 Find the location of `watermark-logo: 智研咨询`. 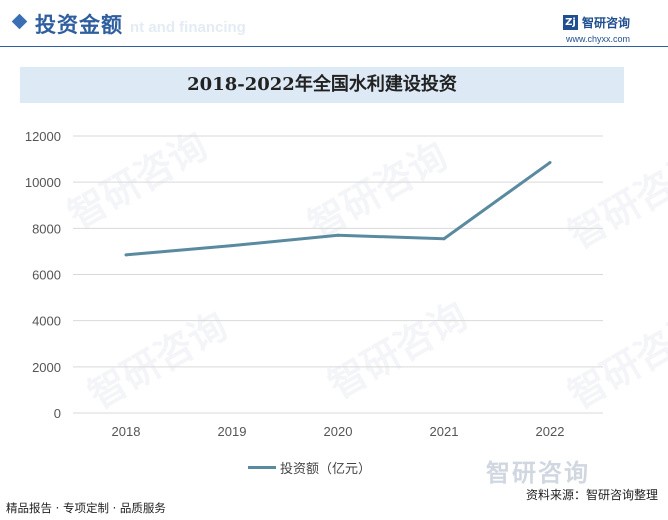

watermark-logo: 智研咨询 is located at coordinates (538, 473).